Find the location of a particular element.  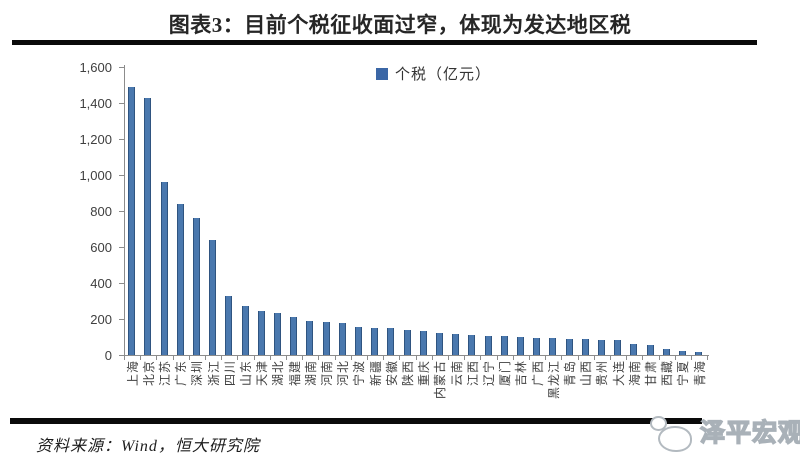

y-tick-label: 600 is located at coordinates (101, 247).